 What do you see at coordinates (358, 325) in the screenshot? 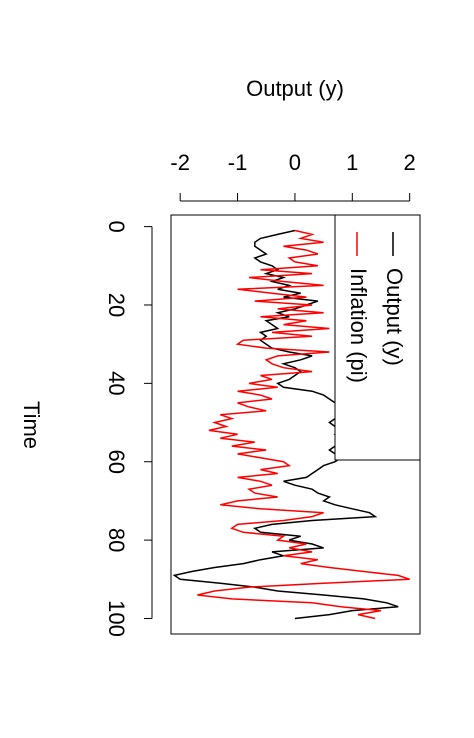
I see `legend-label: Inflation (pi)` at bounding box center [358, 325].